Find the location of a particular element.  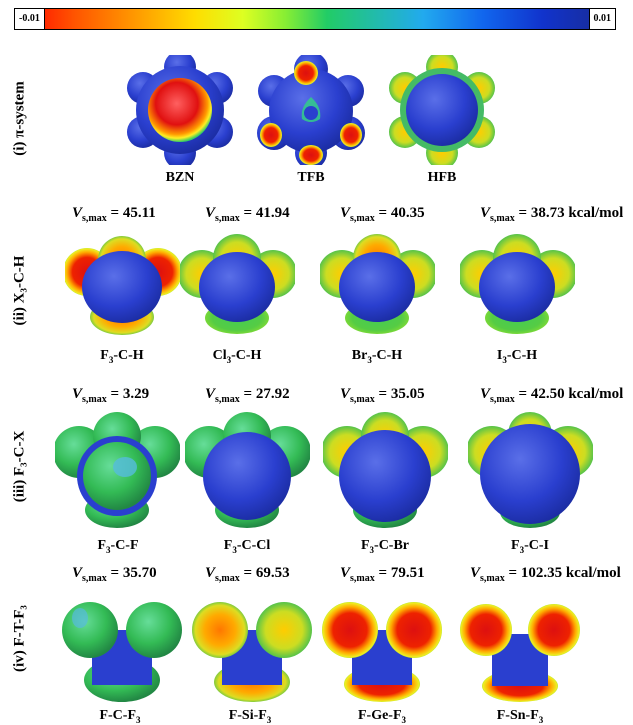

vsmax-label: Vs,max = 69.53 is located at coordinates (247, 574).